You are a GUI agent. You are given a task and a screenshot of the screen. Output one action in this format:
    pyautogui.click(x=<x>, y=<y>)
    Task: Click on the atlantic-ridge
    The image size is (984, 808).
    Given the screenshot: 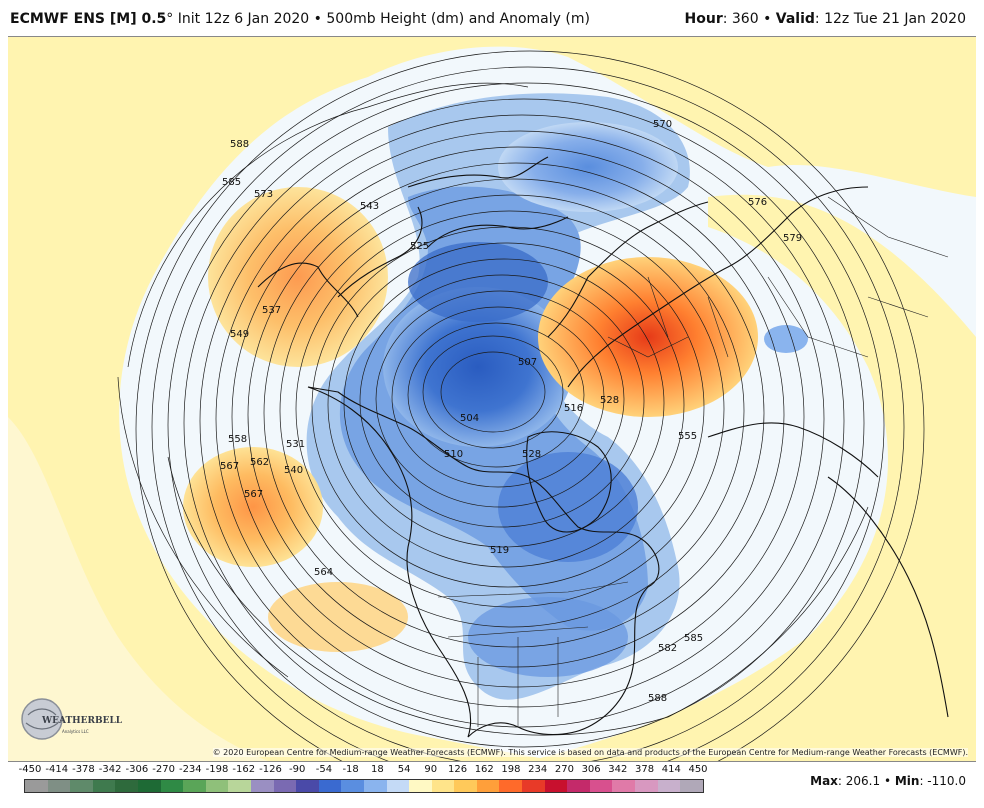 What is the action you would take?
    pyautogui.click(x=298, y=277)
    